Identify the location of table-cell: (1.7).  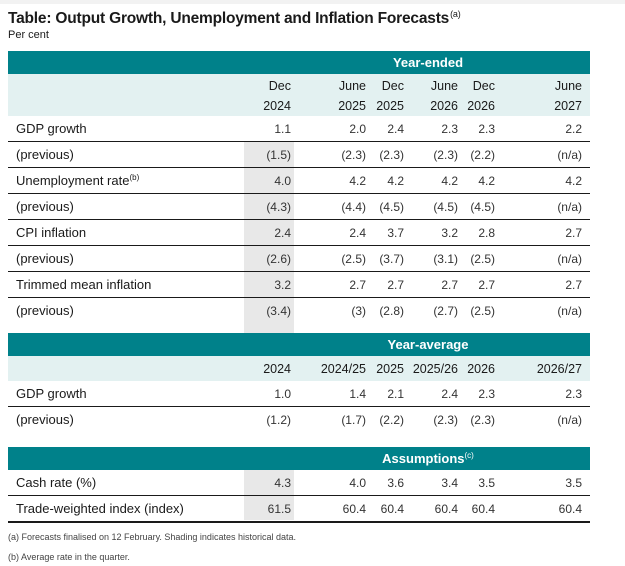
(353, 420).